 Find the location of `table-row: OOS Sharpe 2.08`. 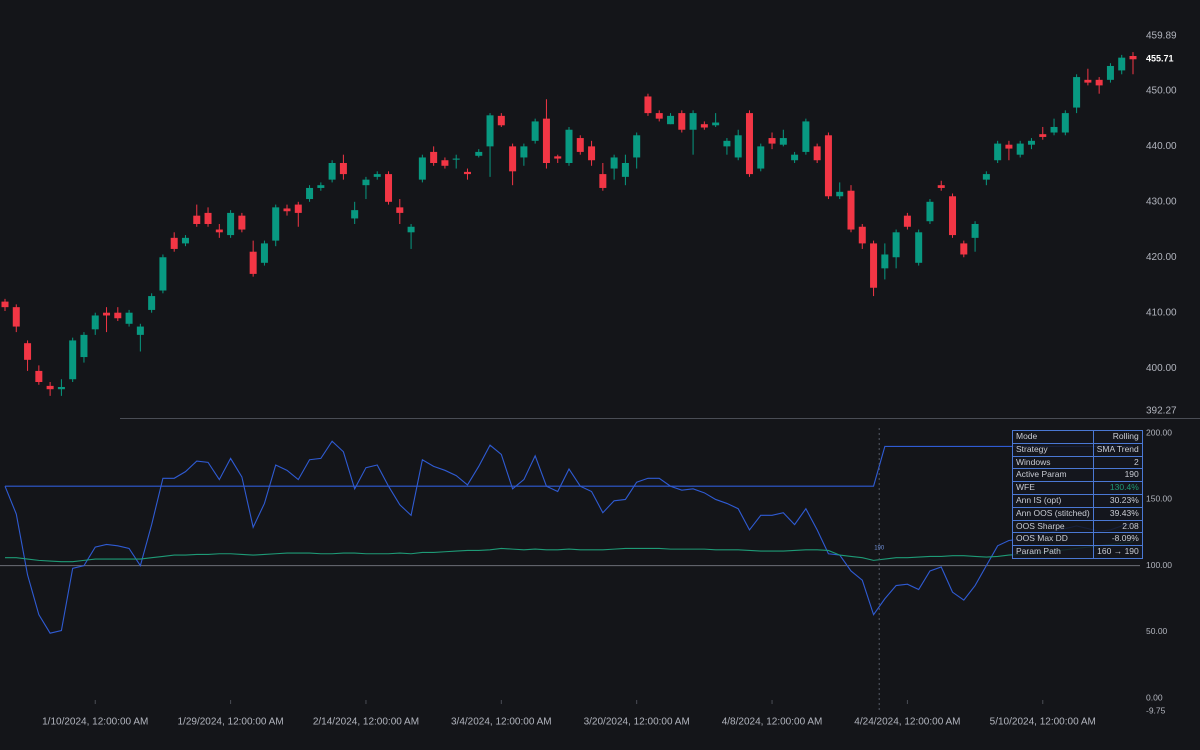

table-row: OOS Sharpe 2.08 is located at coordinates (1077, 526).